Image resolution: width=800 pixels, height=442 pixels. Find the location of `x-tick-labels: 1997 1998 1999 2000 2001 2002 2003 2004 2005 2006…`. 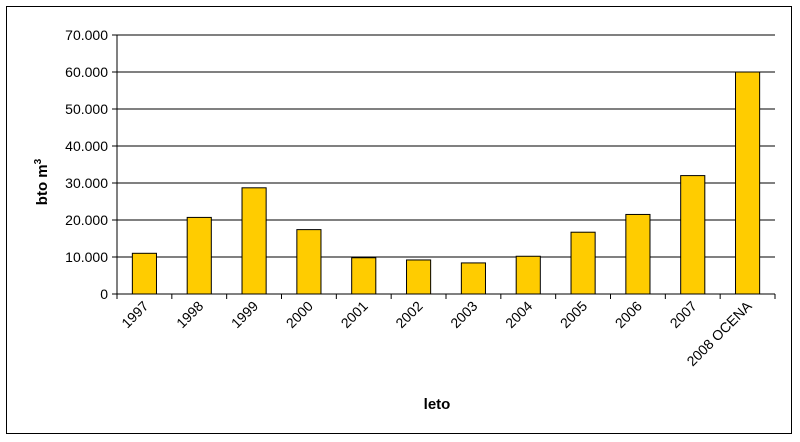

x-tick-labels: 1997 1998 1999 2000 2001 2002 2003 2004 2005 2006… is located at coordinates (446, 331).